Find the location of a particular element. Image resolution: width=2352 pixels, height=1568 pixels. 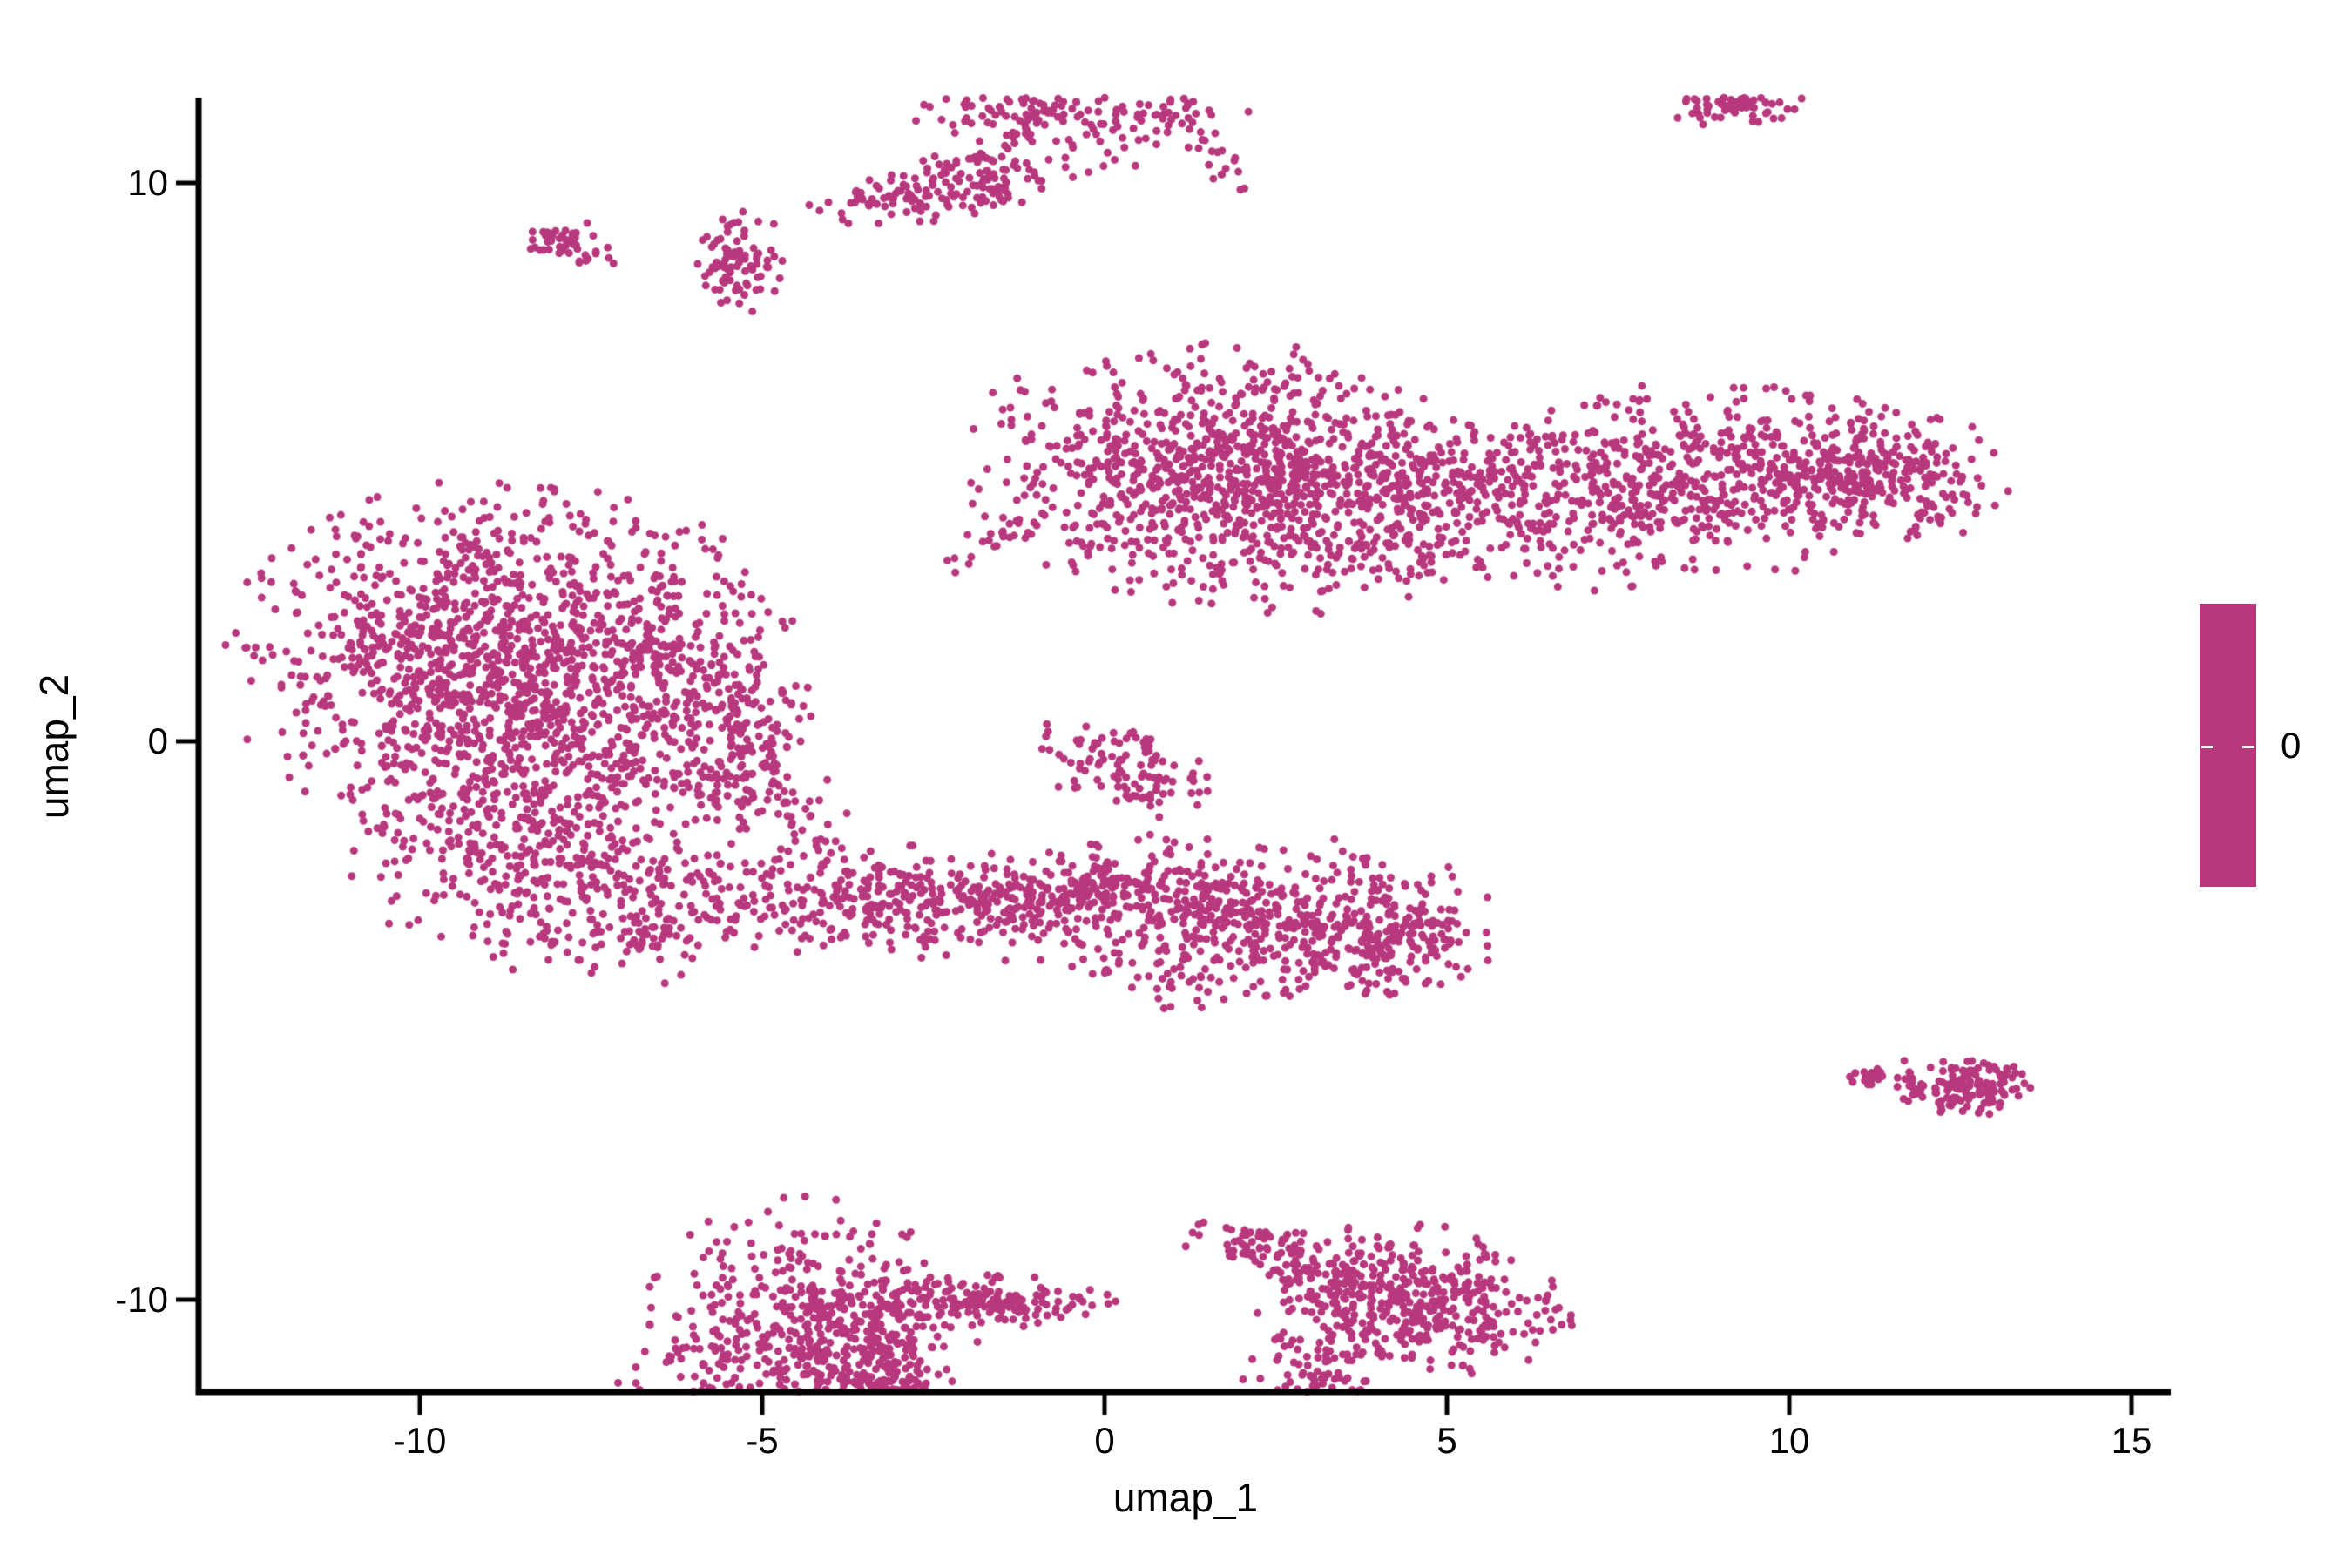

x-tick-label: 15 is located at coordinates (2132, 1440).